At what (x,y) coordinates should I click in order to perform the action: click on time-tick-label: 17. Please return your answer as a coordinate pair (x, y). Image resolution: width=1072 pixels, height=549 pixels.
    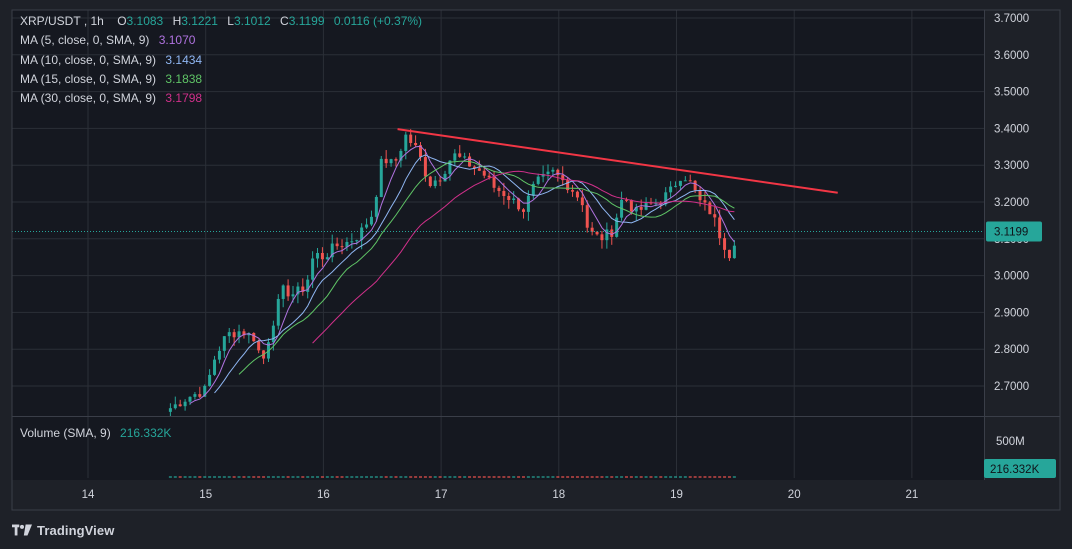
    Looking at the image, I should click on (441, 495).